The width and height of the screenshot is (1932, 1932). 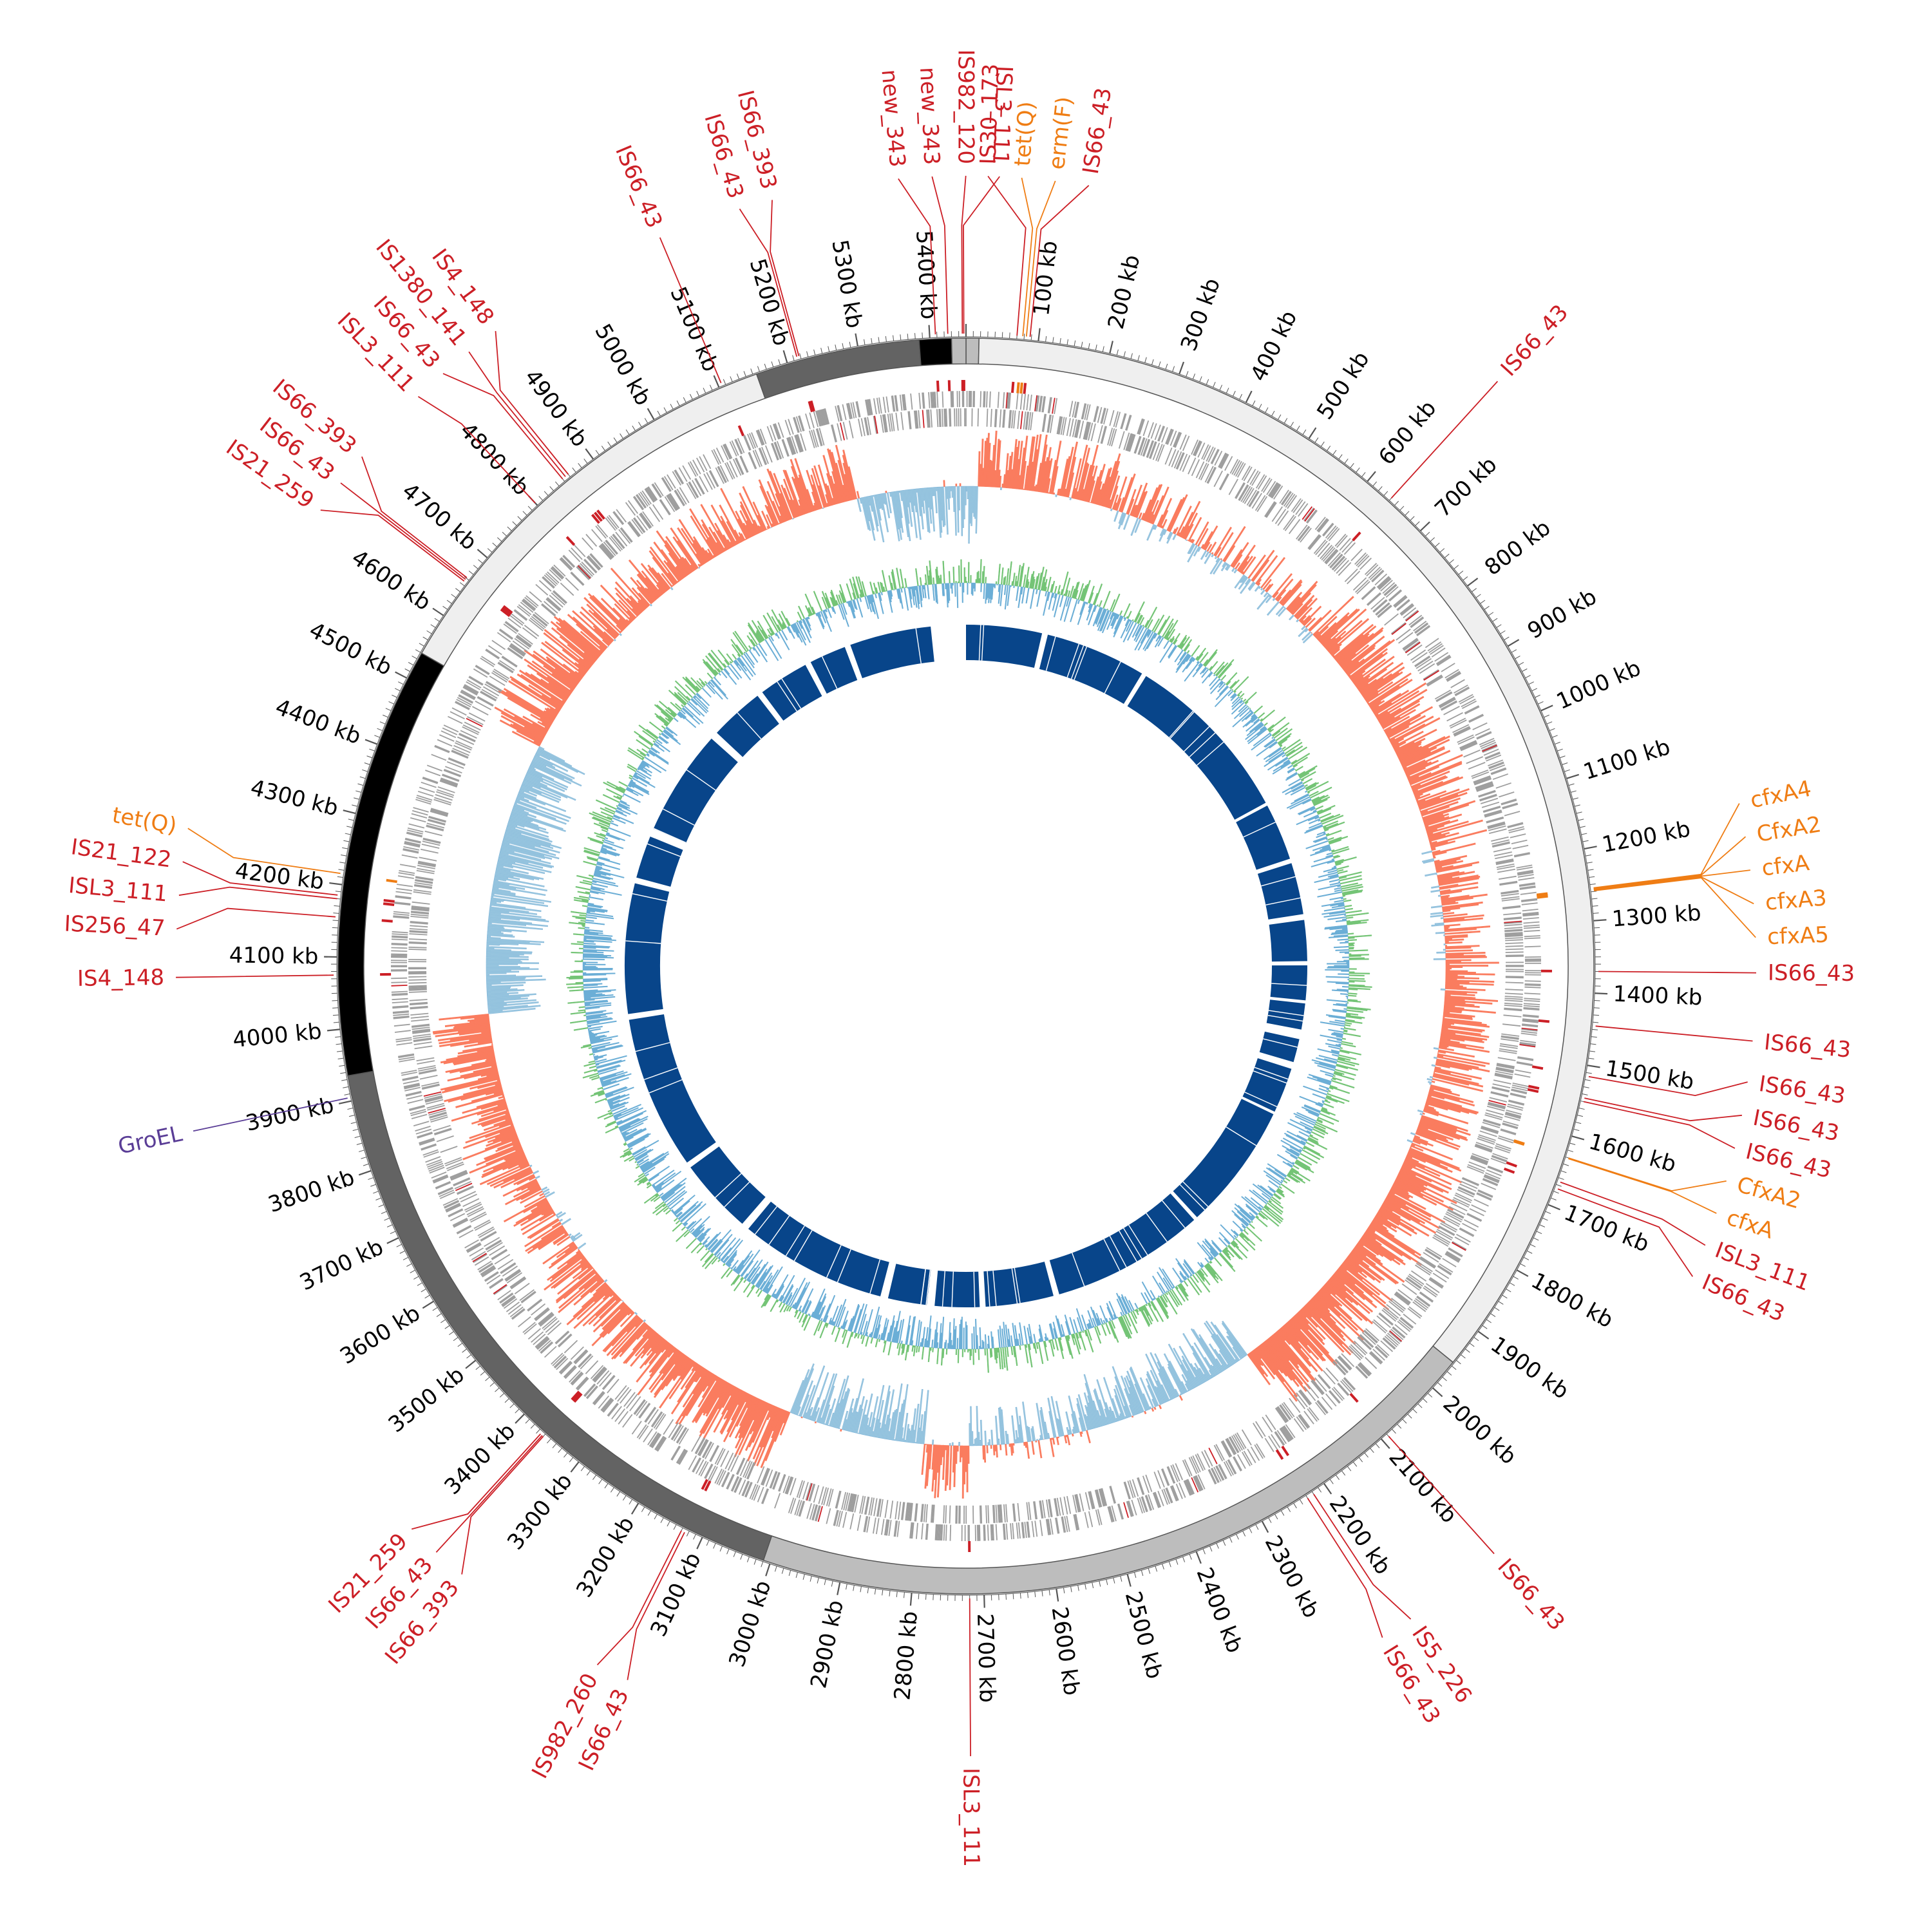 I want to click on annotation-leader, so click(x=1633, y=1213).